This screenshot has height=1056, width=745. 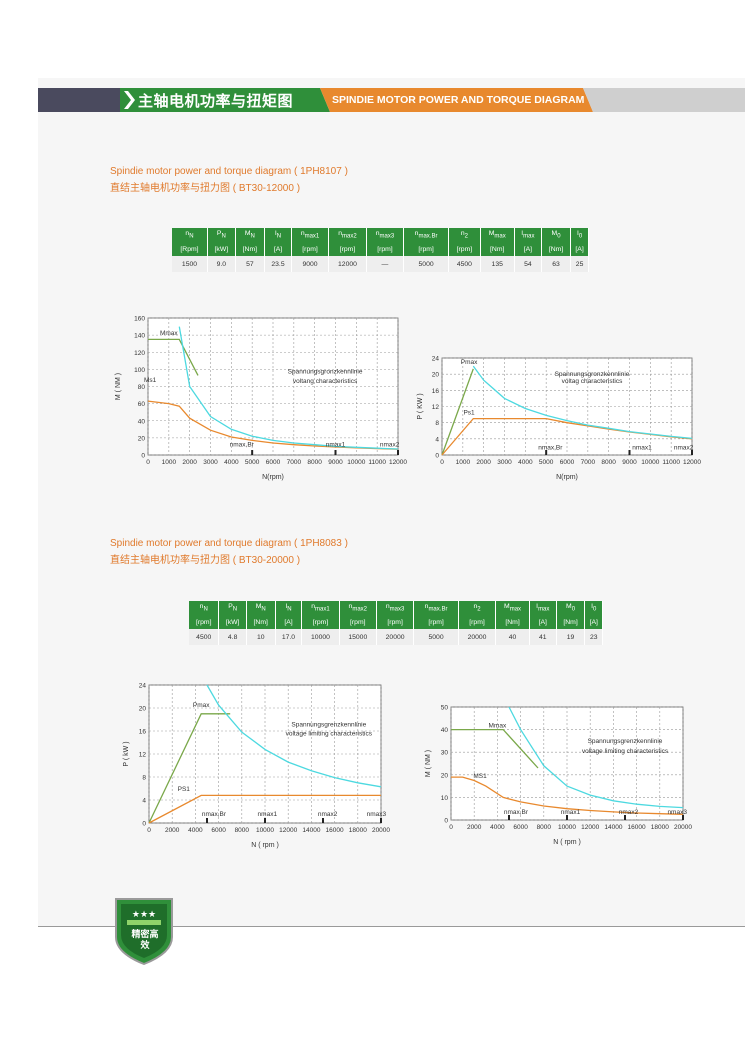 I want to click on spec-subscript: max, so click(x=544, y=609).